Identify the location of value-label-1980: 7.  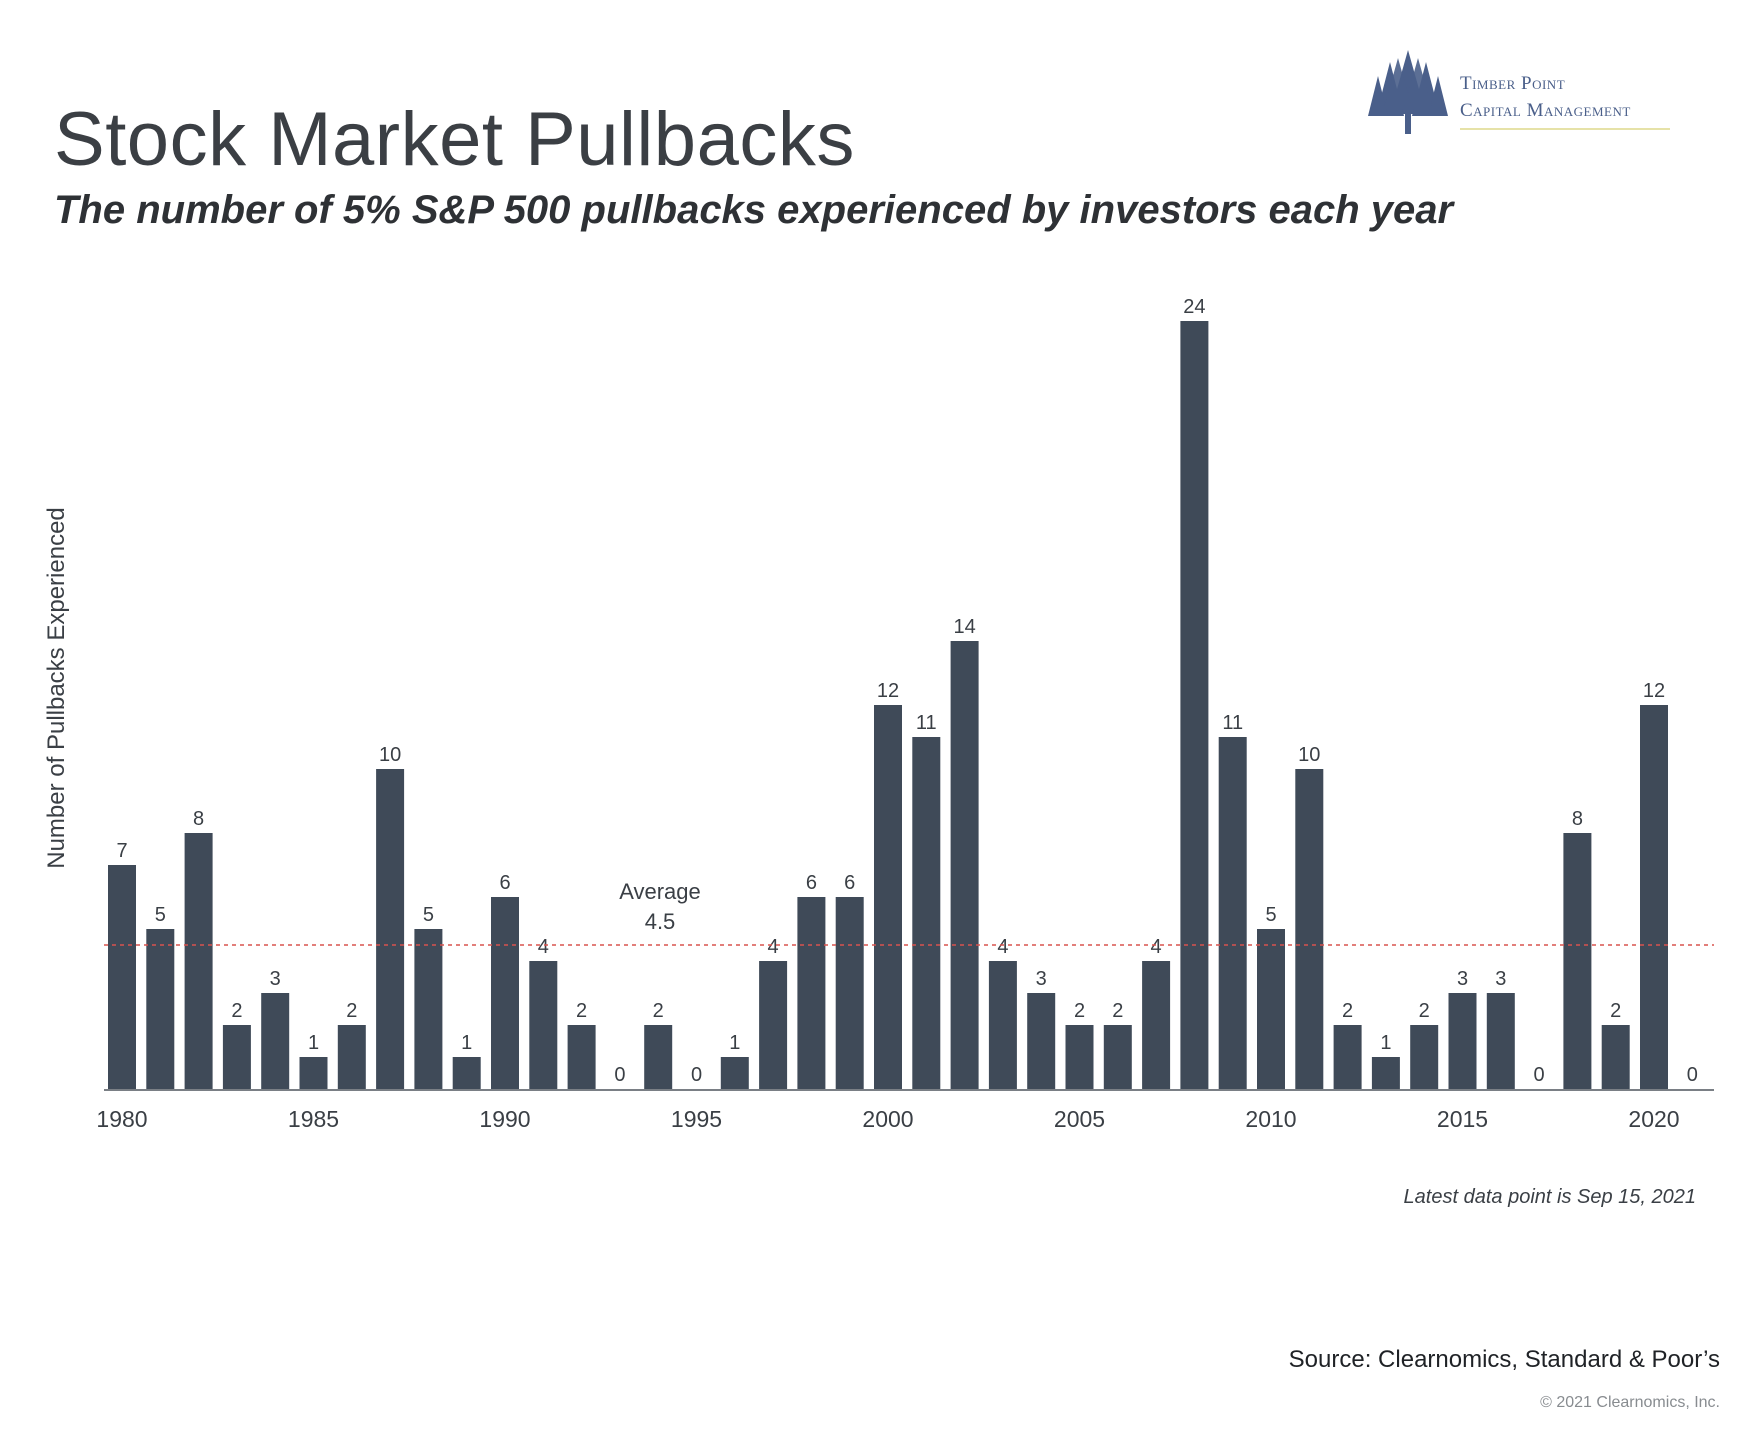
(121, 851).